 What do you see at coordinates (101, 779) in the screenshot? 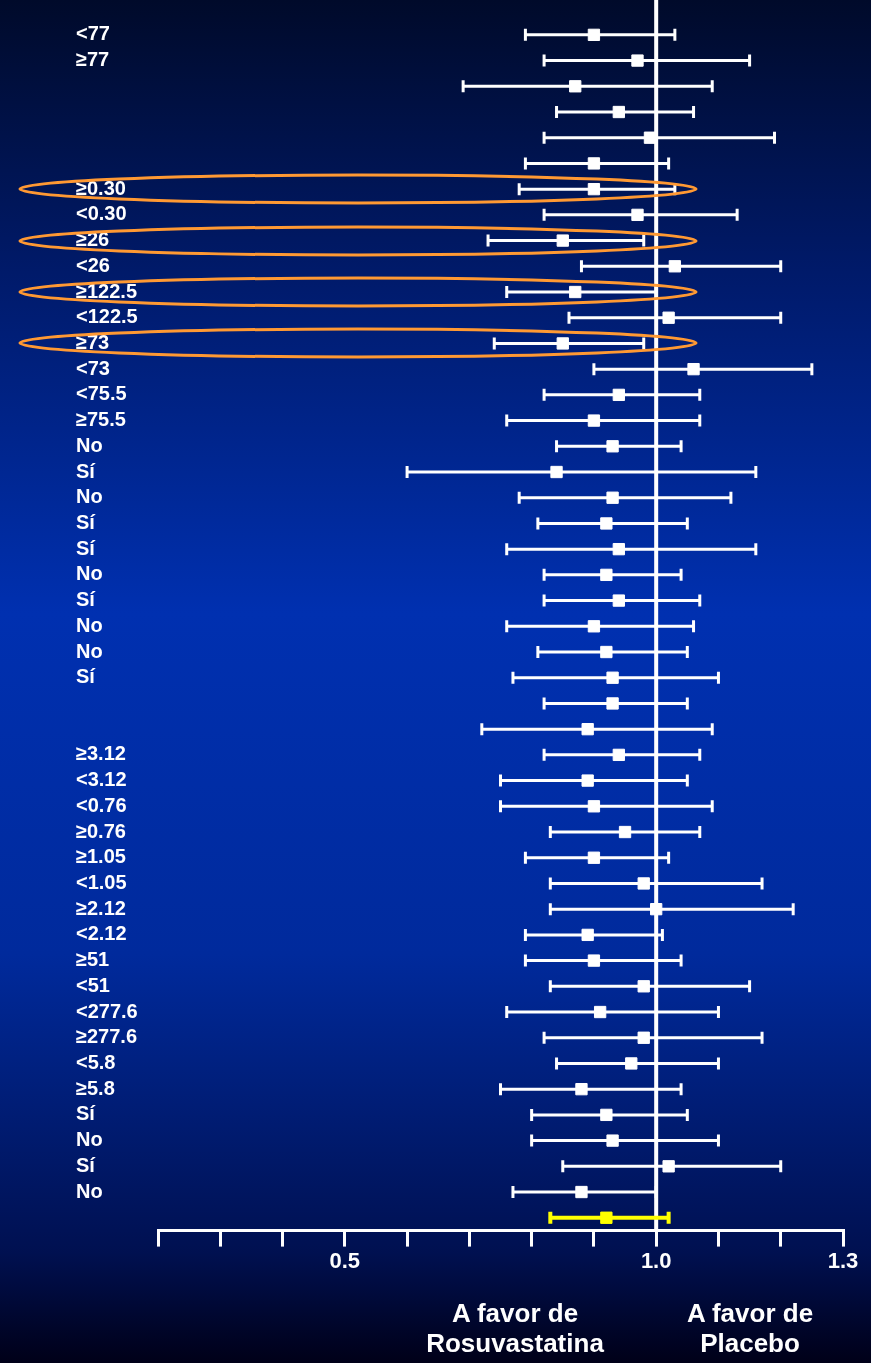
I see `y-tick-label: <3.12` at bounding box center [101, 779].